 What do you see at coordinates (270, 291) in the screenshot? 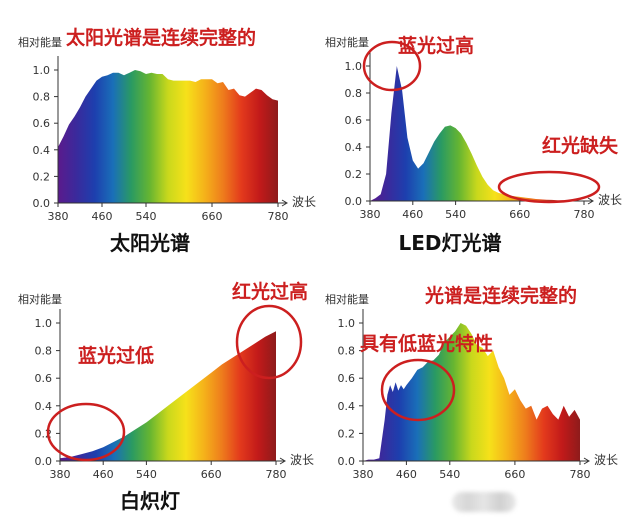
I see `annotation-label: 红光过高` at bounding box center [270, 291].